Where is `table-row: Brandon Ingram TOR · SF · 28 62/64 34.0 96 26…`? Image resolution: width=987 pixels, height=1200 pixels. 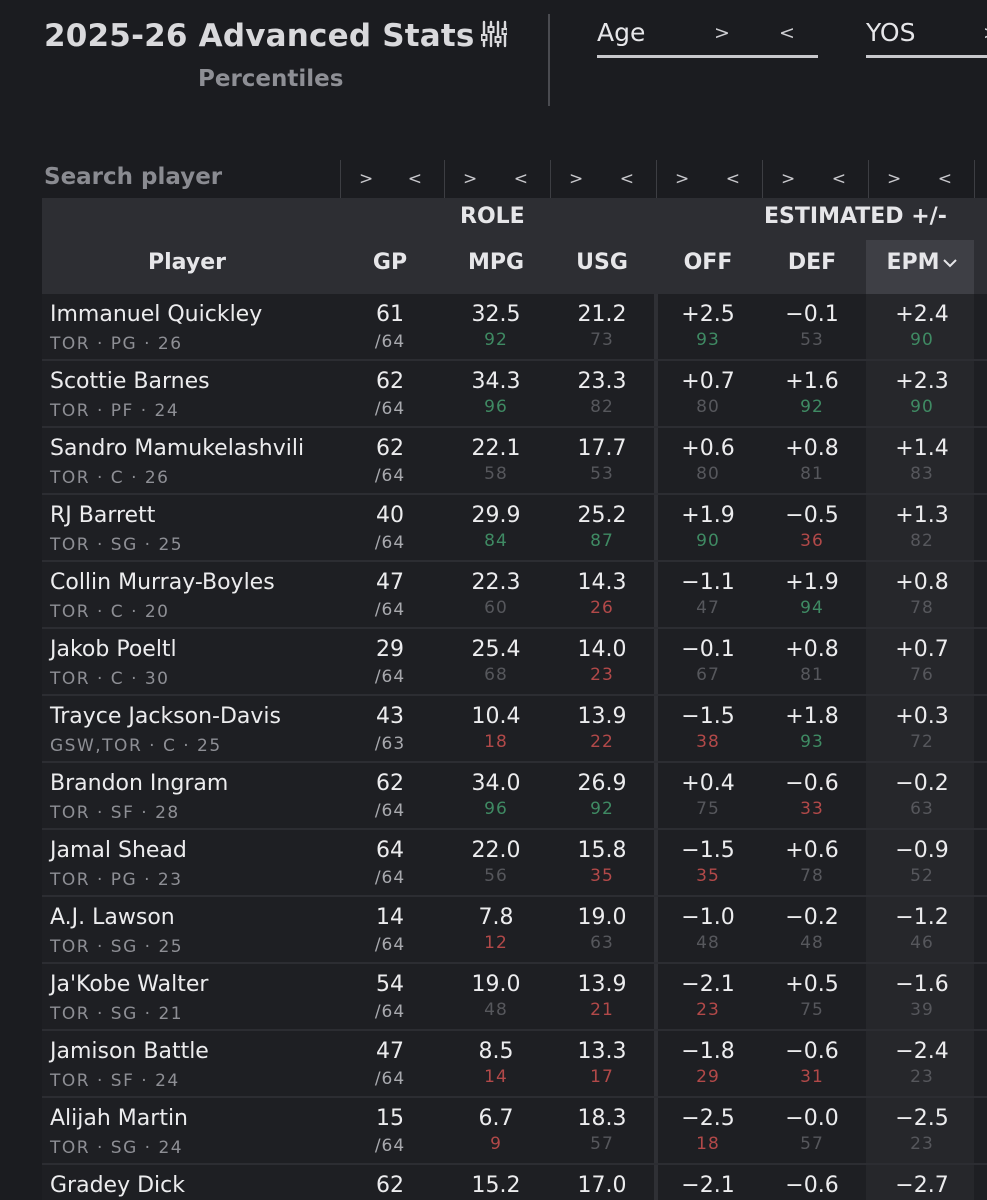 table-row: Brandon Ingram TOR · SF · 28 62/64 34.0 96 26… is located at coordinates (514, 796).